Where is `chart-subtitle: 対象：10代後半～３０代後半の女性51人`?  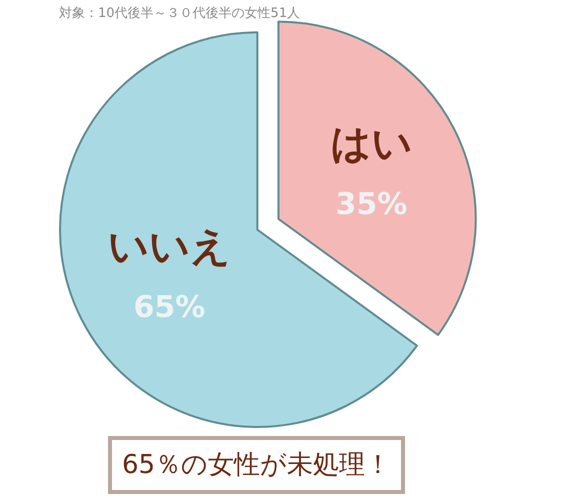
chart-subtitle: 対象：10代後半～３０代後半の女性51人 is located at coordinates (179, 13).